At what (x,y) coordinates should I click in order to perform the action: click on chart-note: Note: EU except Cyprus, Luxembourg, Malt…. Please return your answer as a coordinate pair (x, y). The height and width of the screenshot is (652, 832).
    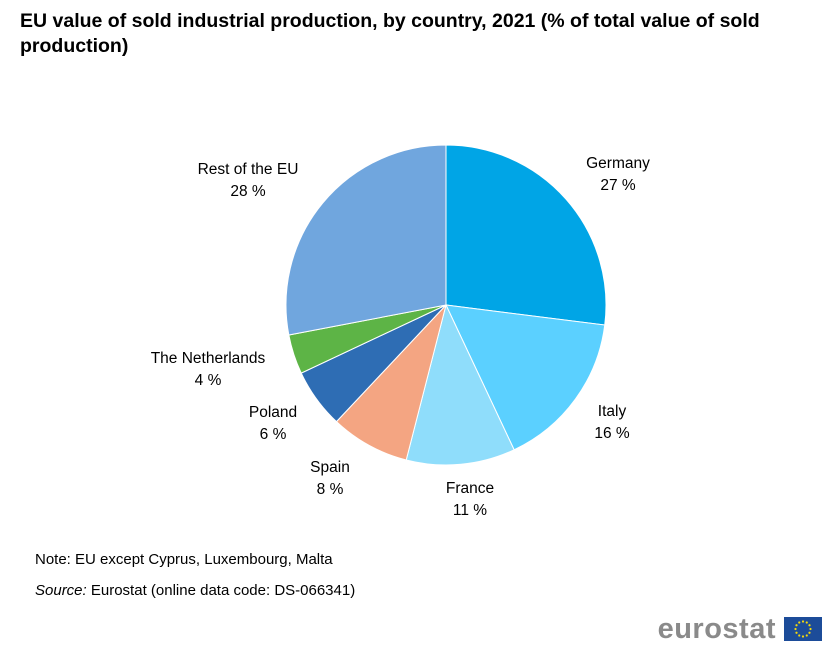
    Looking at the image, I should click on (184, 559).